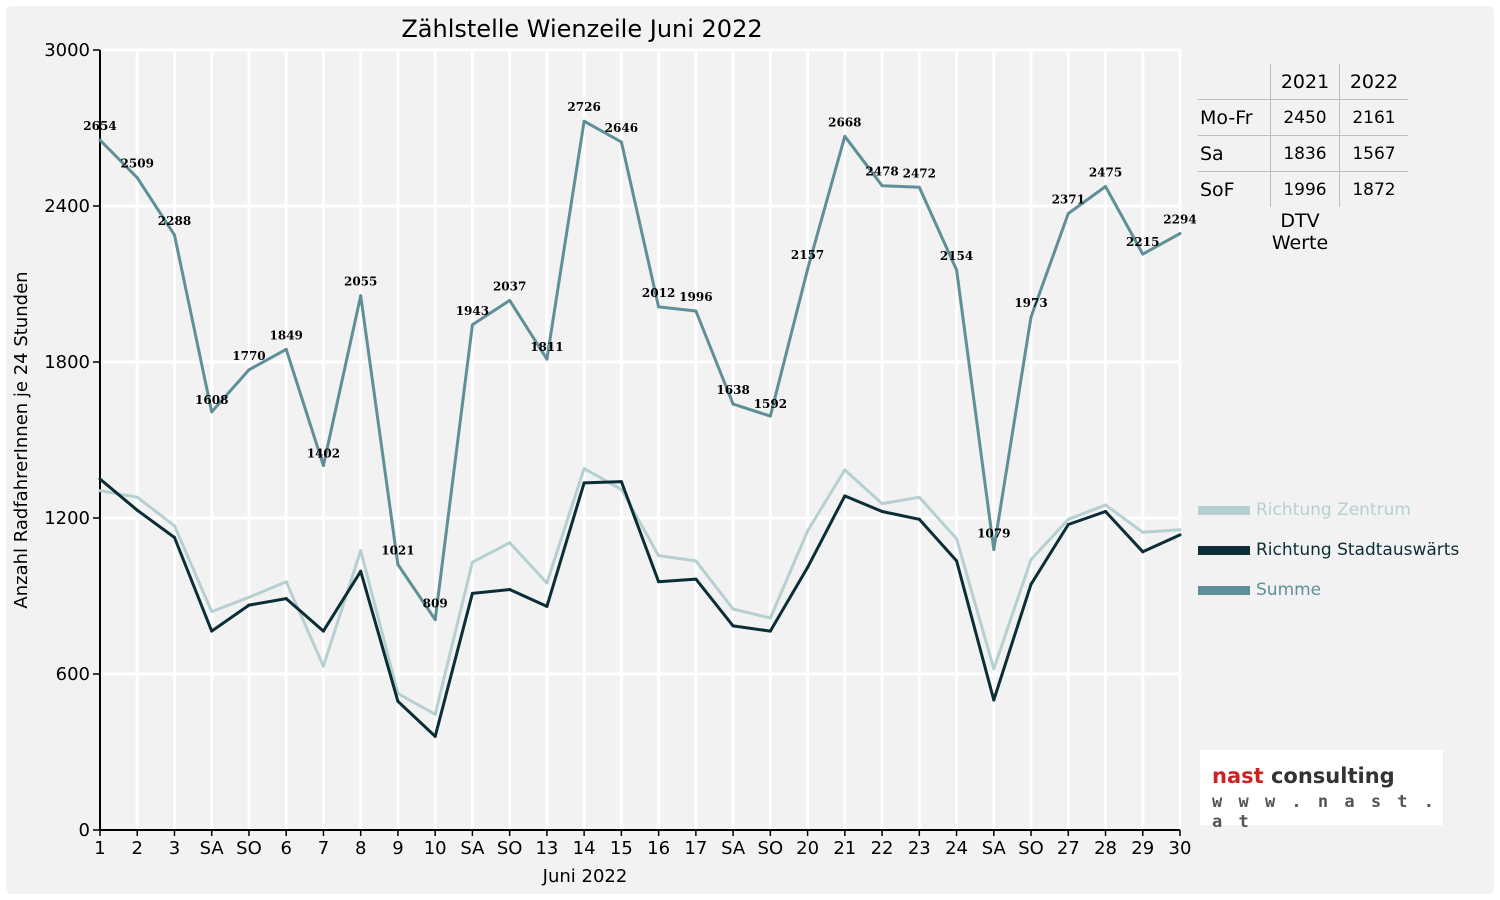 The width and height of the screenshot is (1500, 900). Describe the element at coordinates (21, 439) in the screenshot. I see `y-axis-label: Anzahl RadfahrerInnen je 24 Stunden` at that location.